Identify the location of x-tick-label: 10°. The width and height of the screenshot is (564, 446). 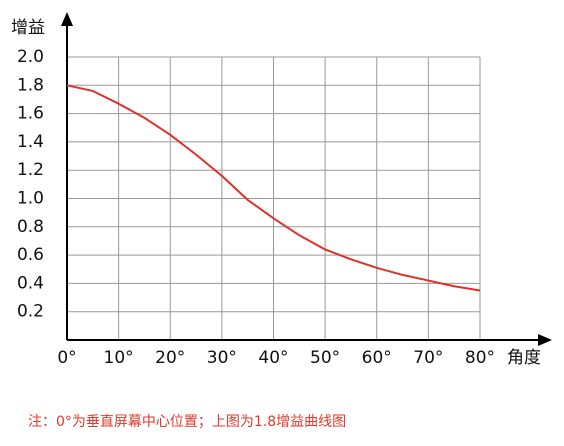
(119, 358).